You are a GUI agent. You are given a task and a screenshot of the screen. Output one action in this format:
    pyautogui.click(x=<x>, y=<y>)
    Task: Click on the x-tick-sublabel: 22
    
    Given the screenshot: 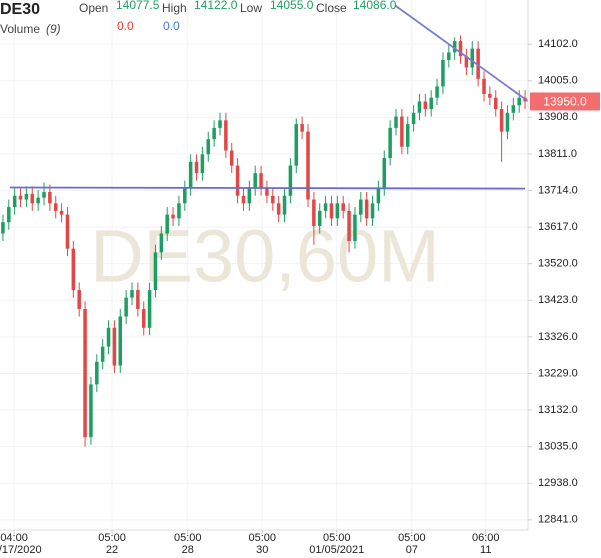 What is the action you would take?
    pyautogui.click(x=112, y=550)
    